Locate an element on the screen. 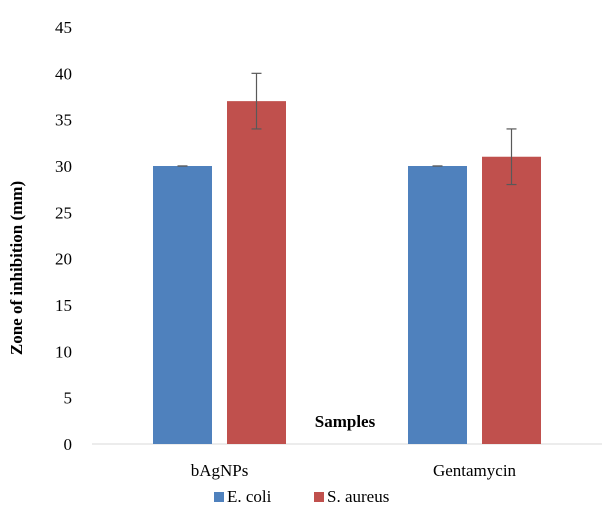  legend-item-e-coli: E. coli is located at coordinates (243, 496).